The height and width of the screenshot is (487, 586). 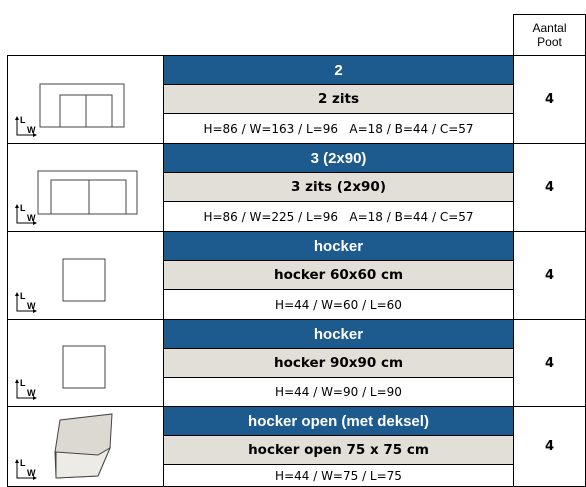 What do you see at coordinates (338, 99) in the screenshot?
I see `model-title: 2 zits` at bounding box center [338, 99].